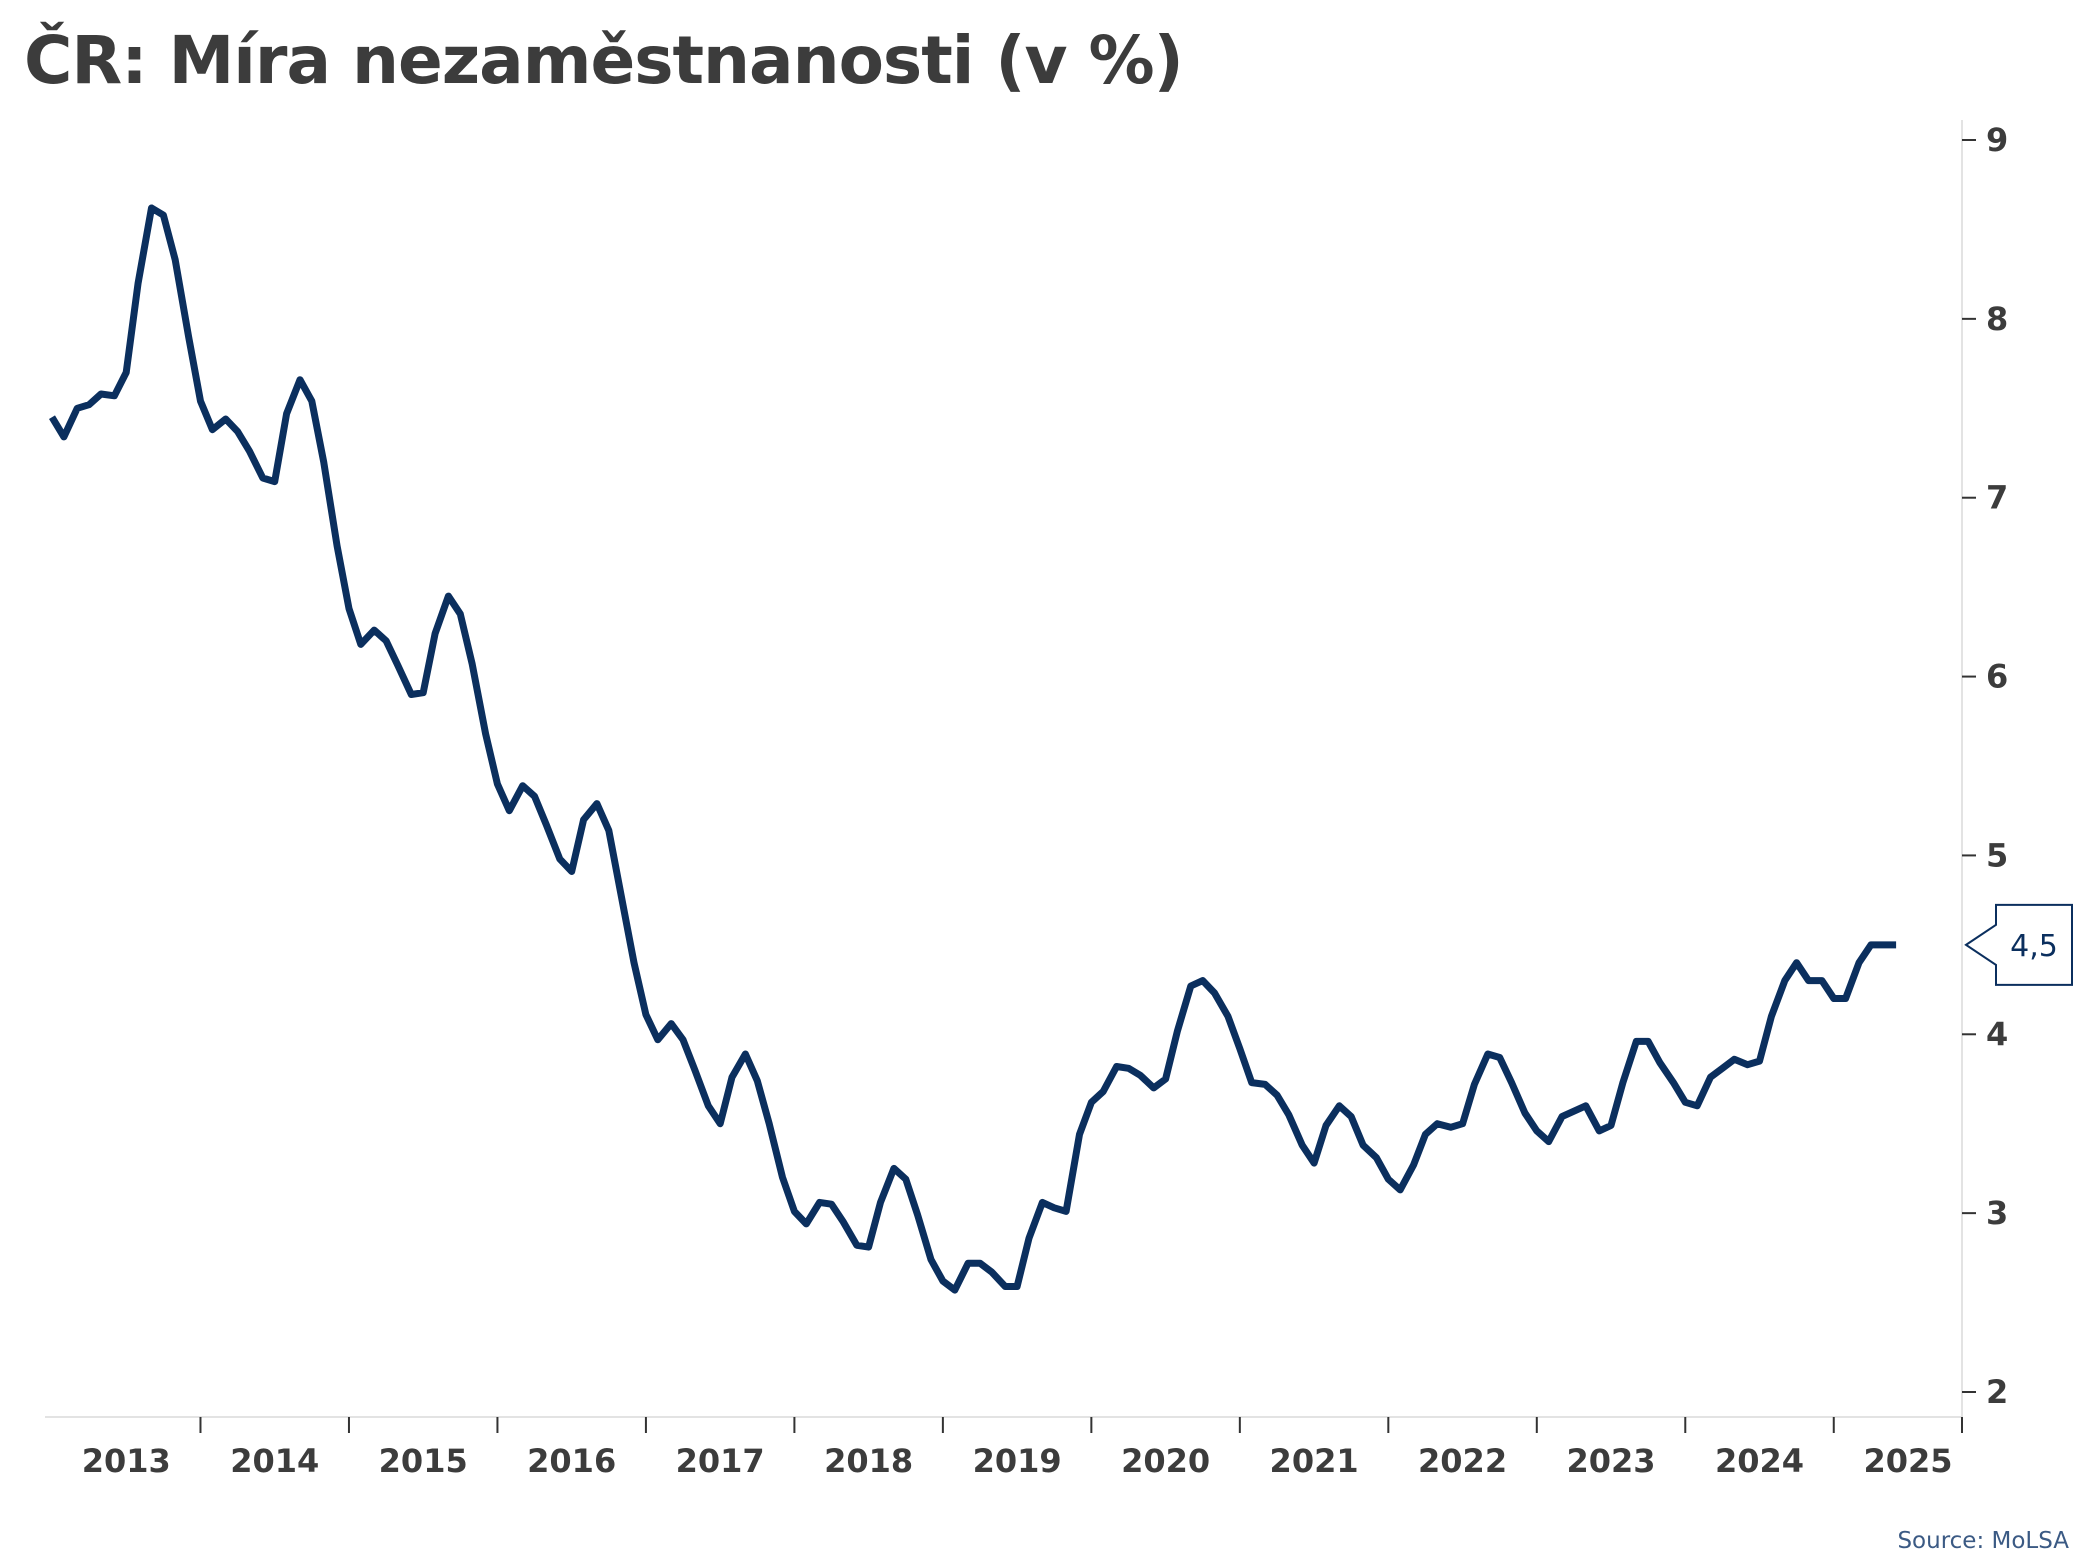  What do you see at coordinates (720, 1461) in the screenshot?
I see `x-tick-label: 2017` at bounding box center [720, 1461].